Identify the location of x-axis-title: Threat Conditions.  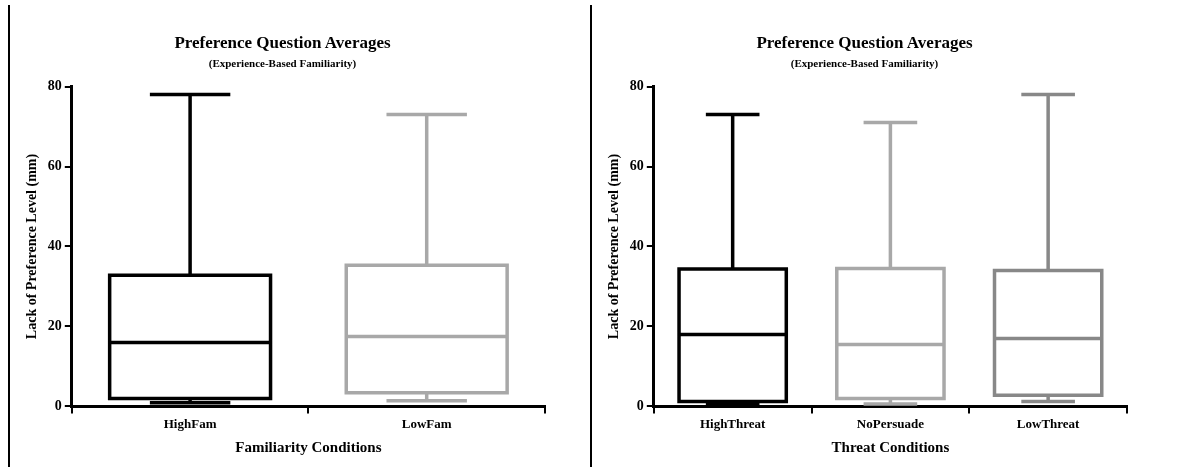
(890, 446).